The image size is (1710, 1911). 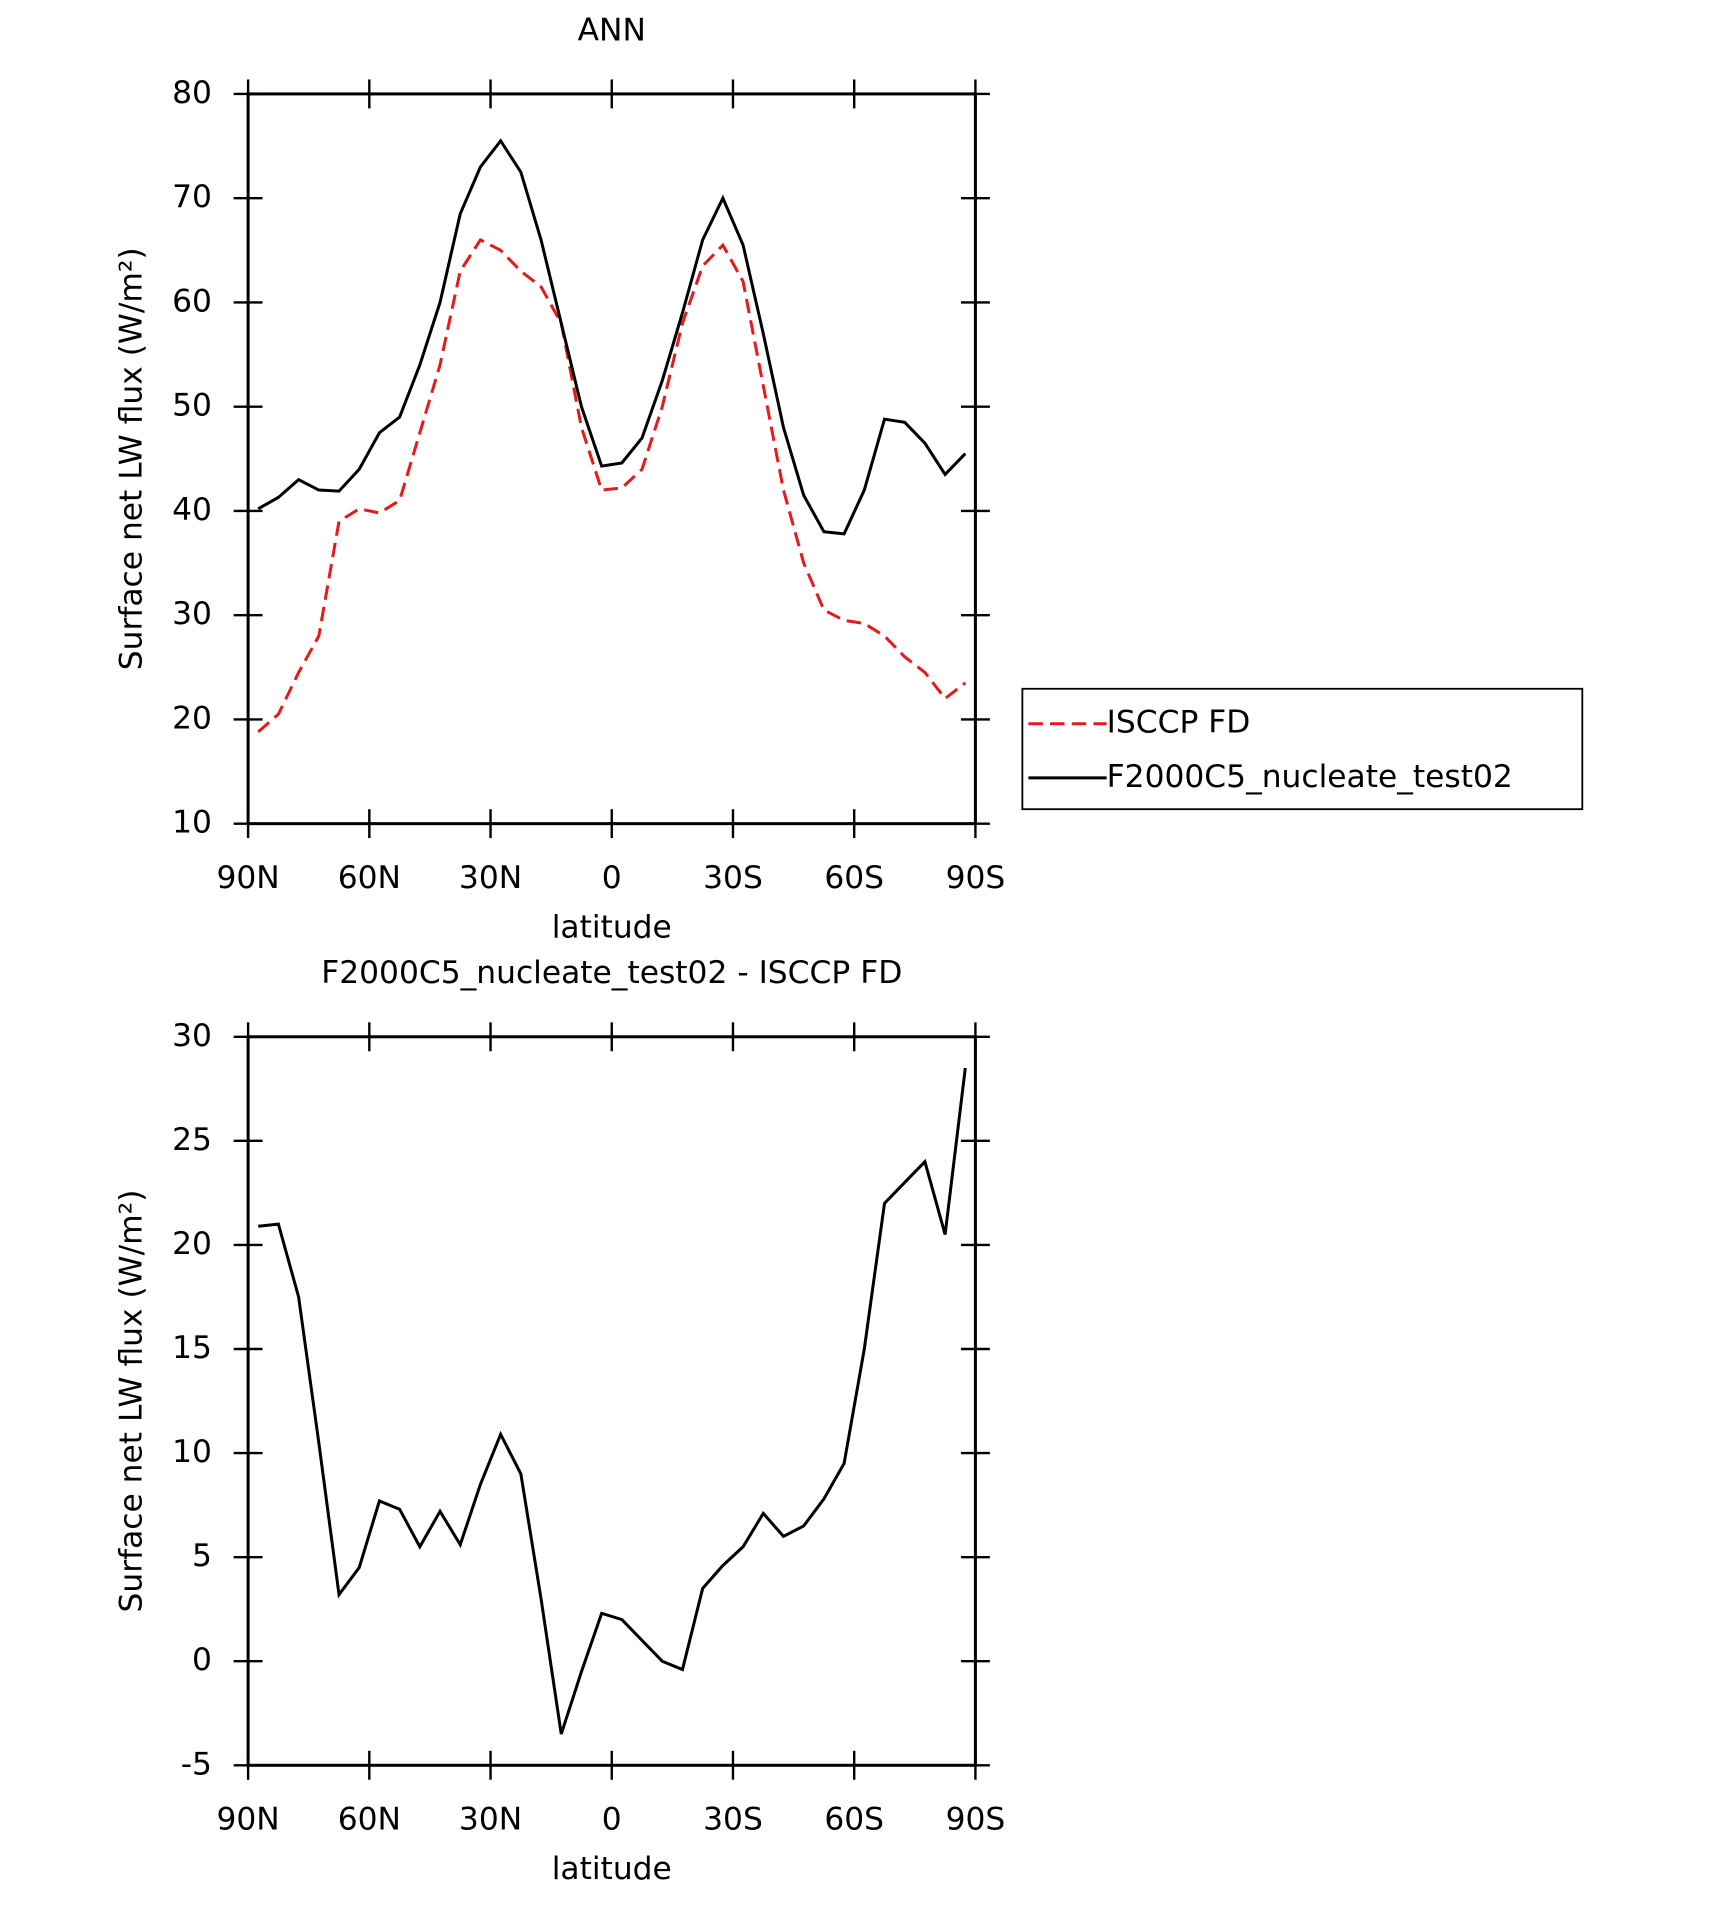 I want to click on y-tick-label: 60, so click(x=192, y=301).